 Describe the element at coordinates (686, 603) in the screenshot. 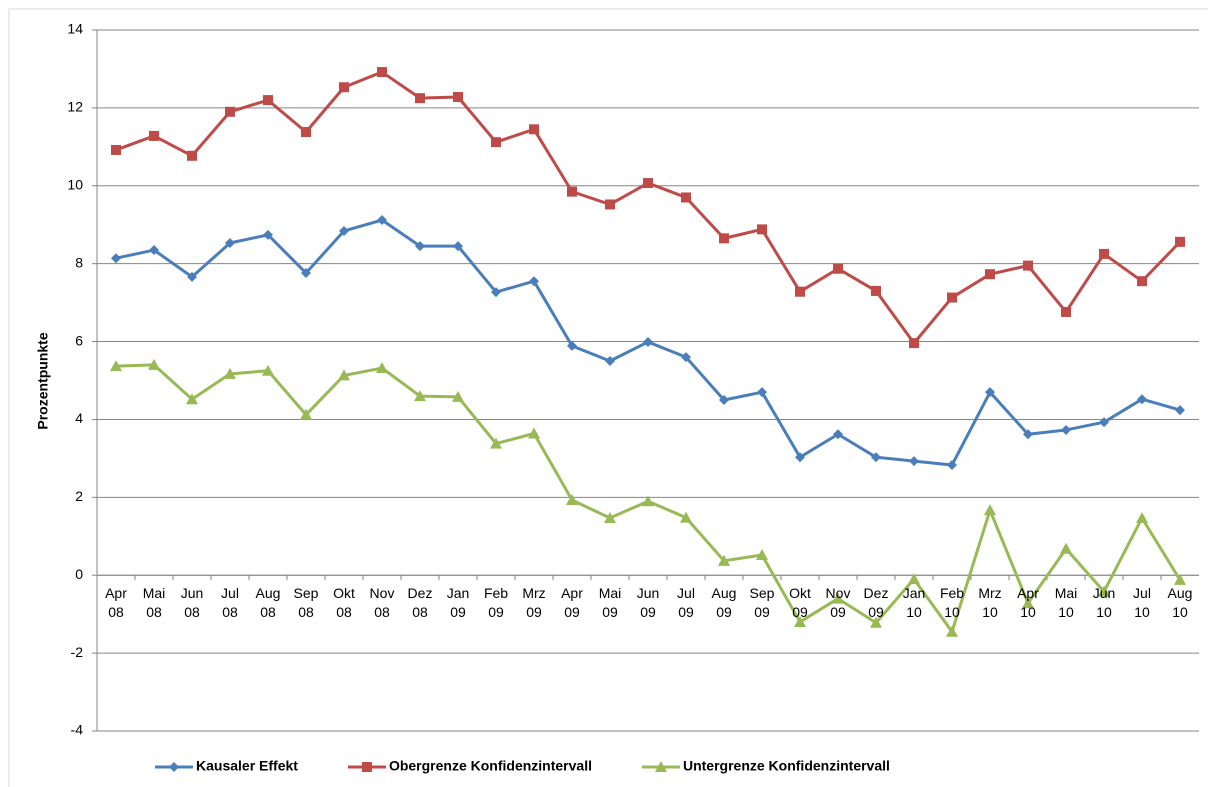

I see `x-tick-label: Jul 09` at that location.